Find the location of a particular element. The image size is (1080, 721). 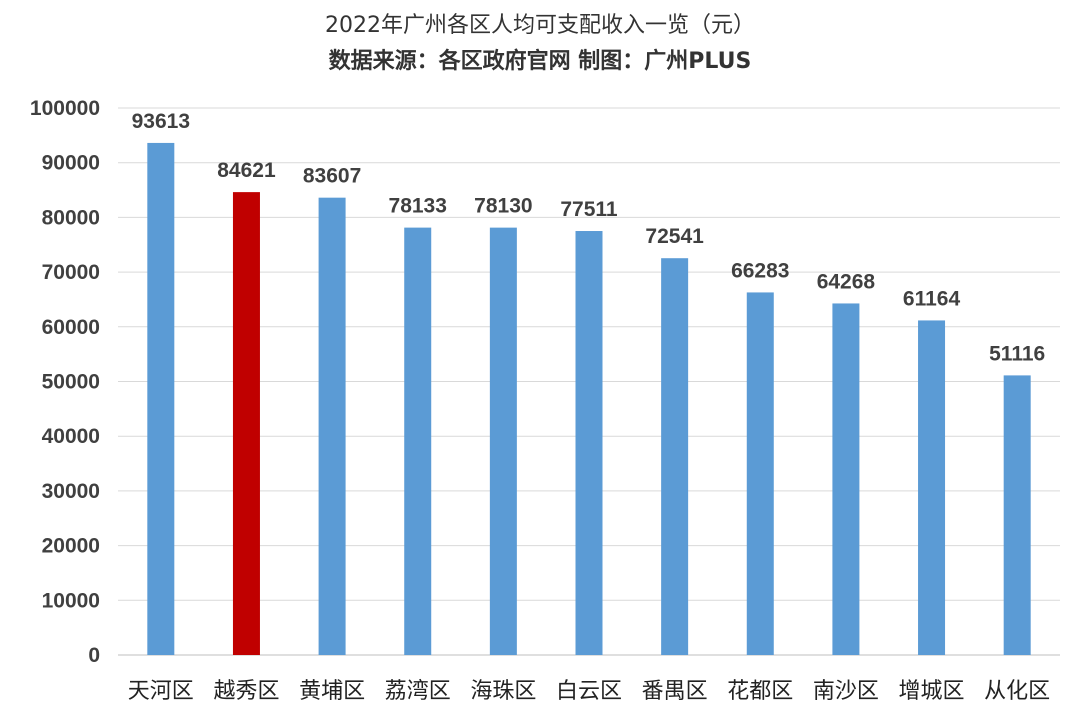

y-tick-label: 90000 is located at coordinates (71, 163).